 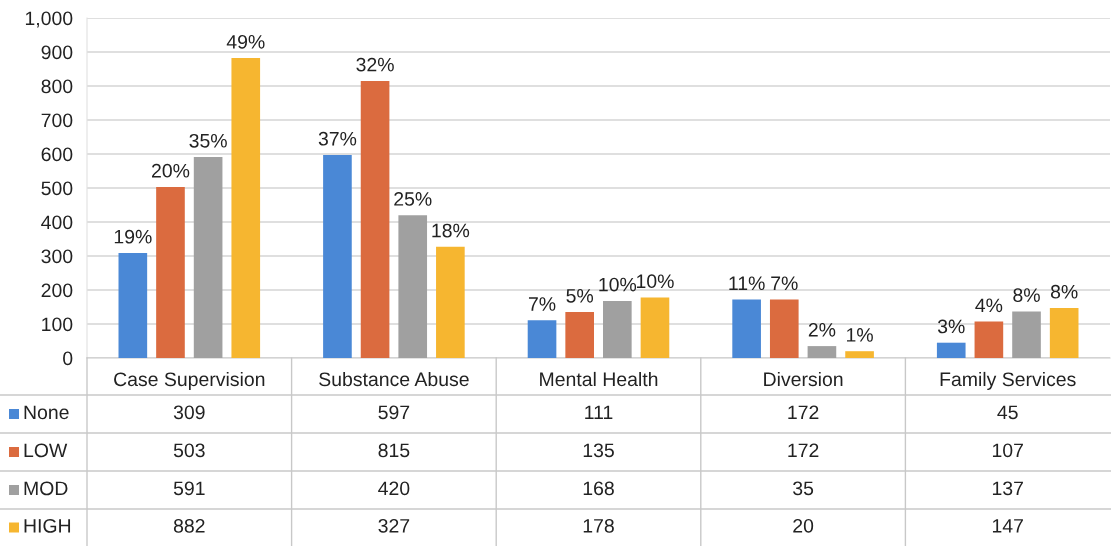 I want to click on annotation: 20%, so click(x=171, y=170).